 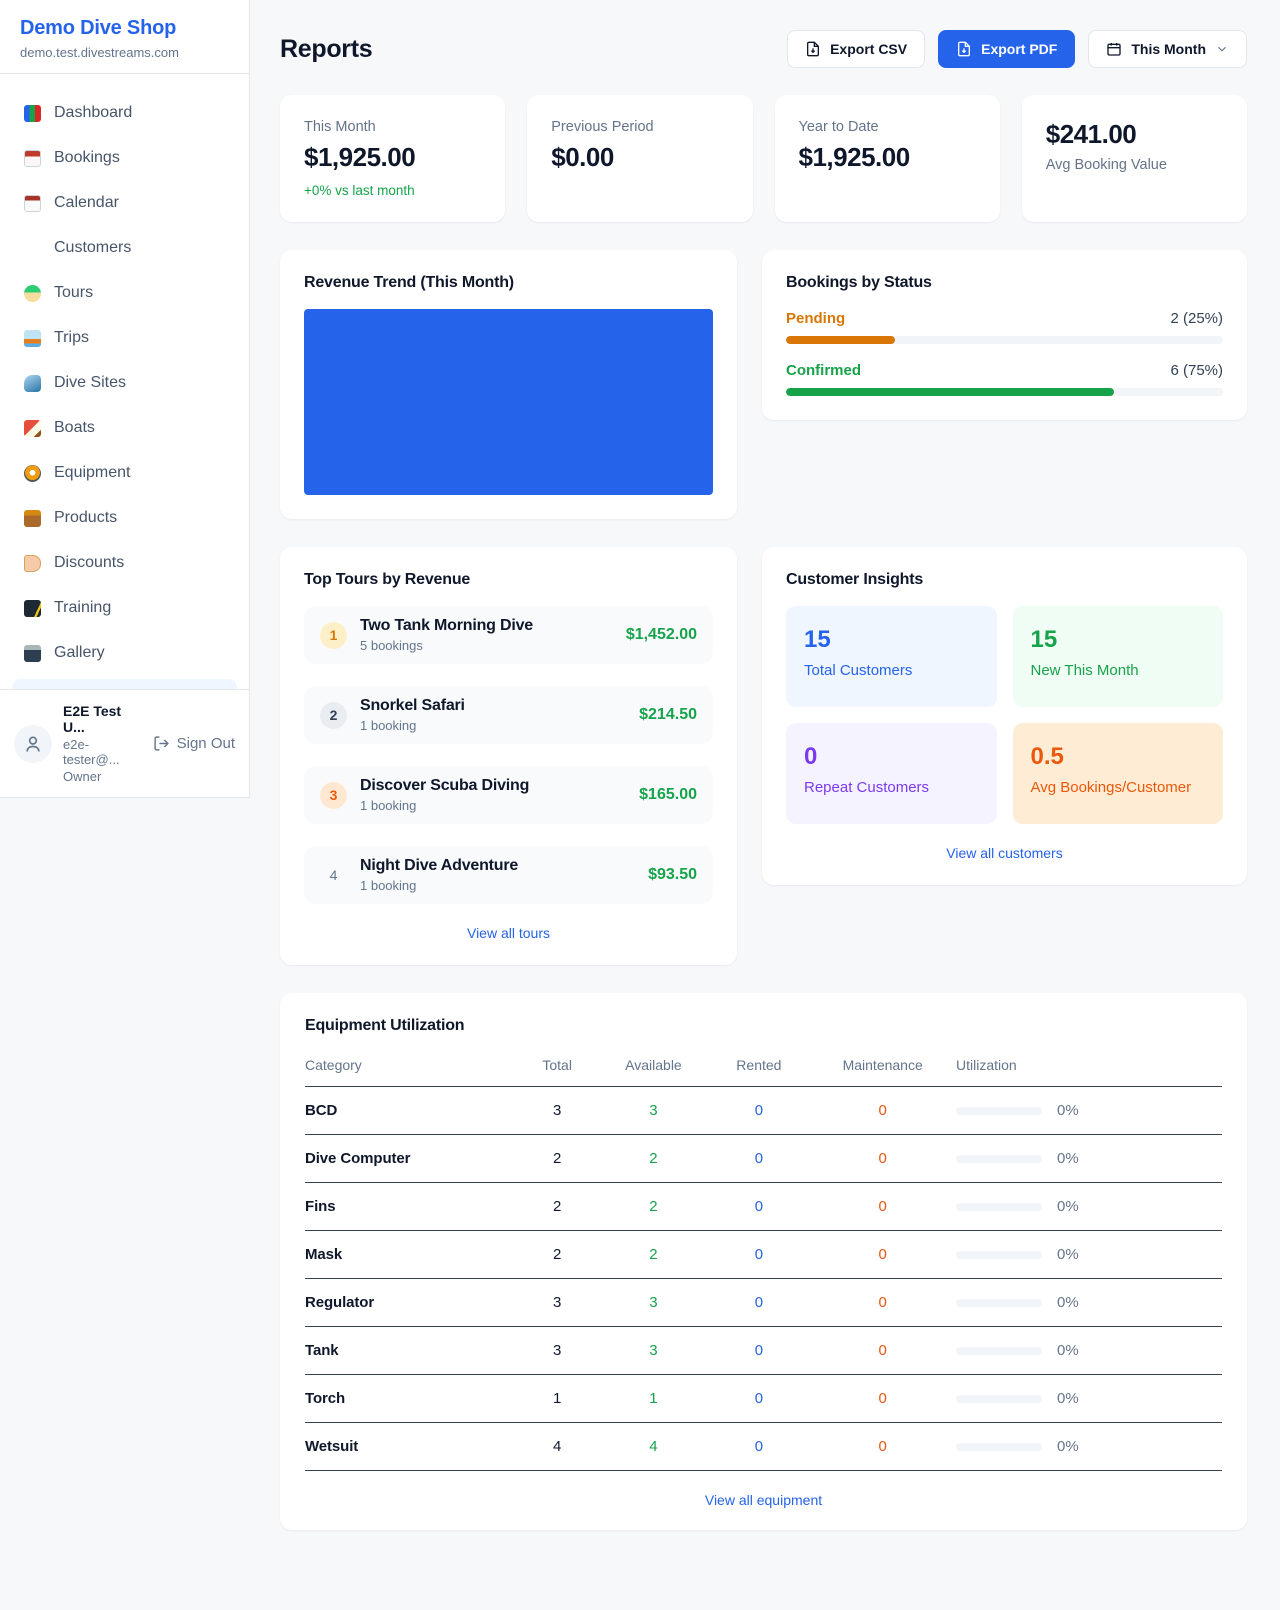 I want to click on file-download-icon, so click(x=964, y=49).